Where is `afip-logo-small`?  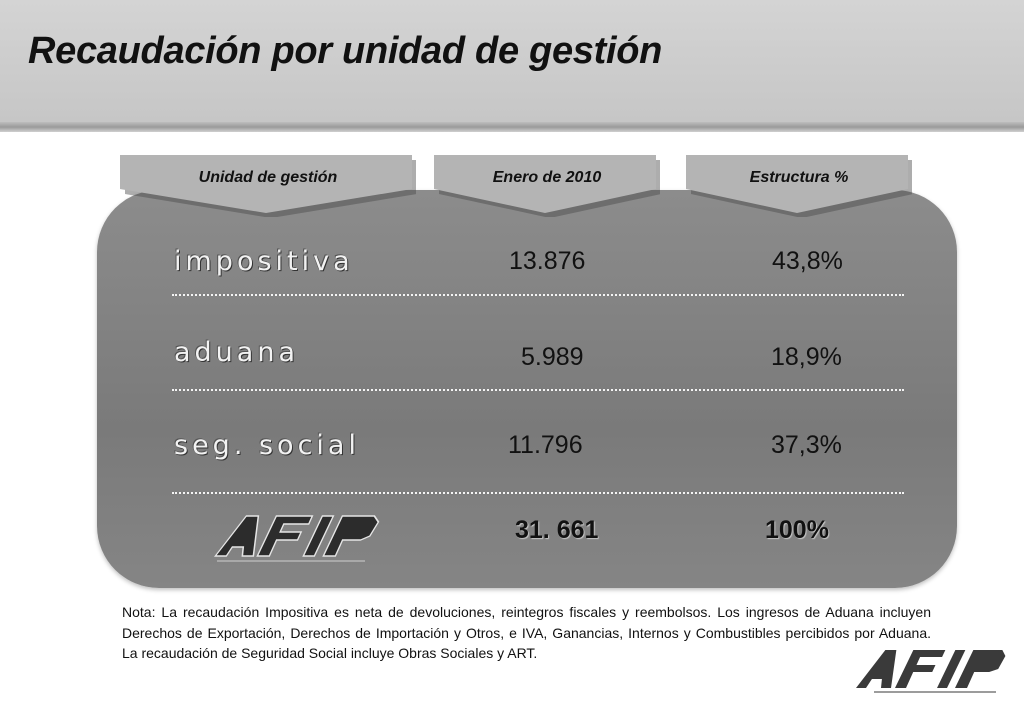 afip-logo-small is located at coordinates (927, 676).